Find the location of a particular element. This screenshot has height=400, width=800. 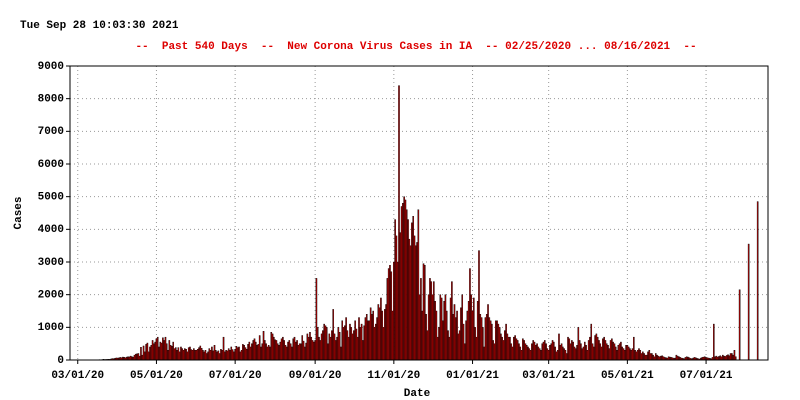

x-tick-label: 07/01/20 is located at coordinates (235, 376).